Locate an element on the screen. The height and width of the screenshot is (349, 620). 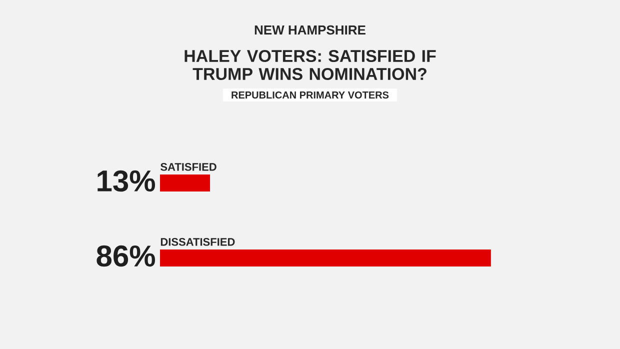
y-tick-label: SATISFIED is located at coordinates (188, 167).